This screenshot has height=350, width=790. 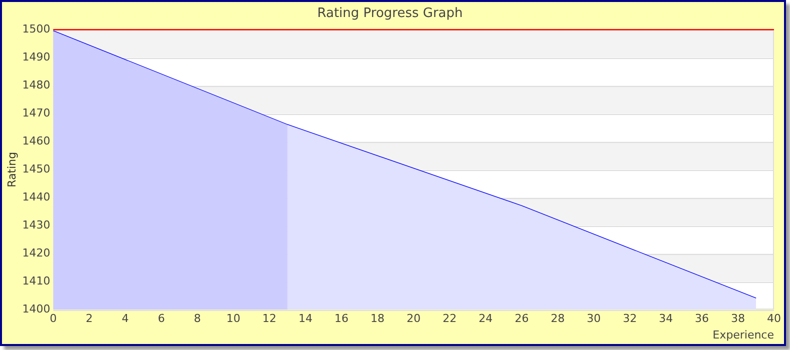 I want to click on x-tick-label: 20, so click(x=413, y=319).